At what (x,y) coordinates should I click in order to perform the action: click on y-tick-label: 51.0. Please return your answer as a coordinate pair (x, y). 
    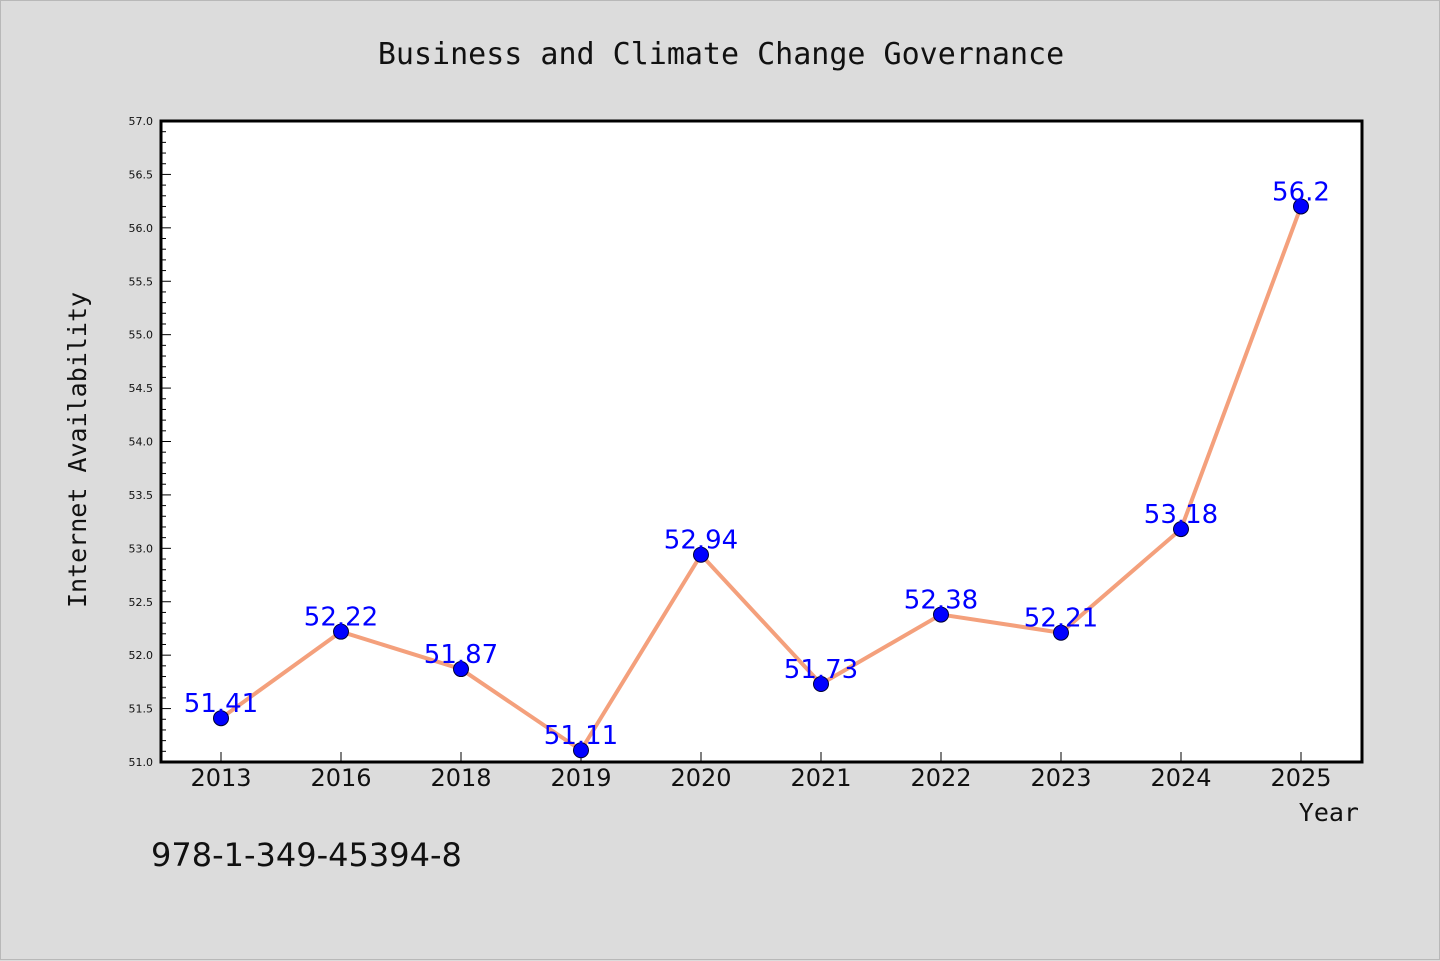
    Looking at the image, I should click on (141, 762).